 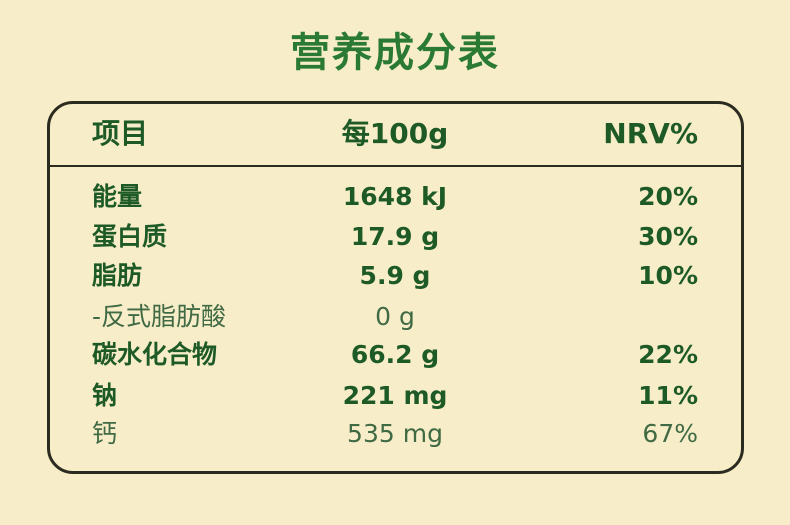 I want to click on header-cell: NRV%, so click(x=650, y=133).